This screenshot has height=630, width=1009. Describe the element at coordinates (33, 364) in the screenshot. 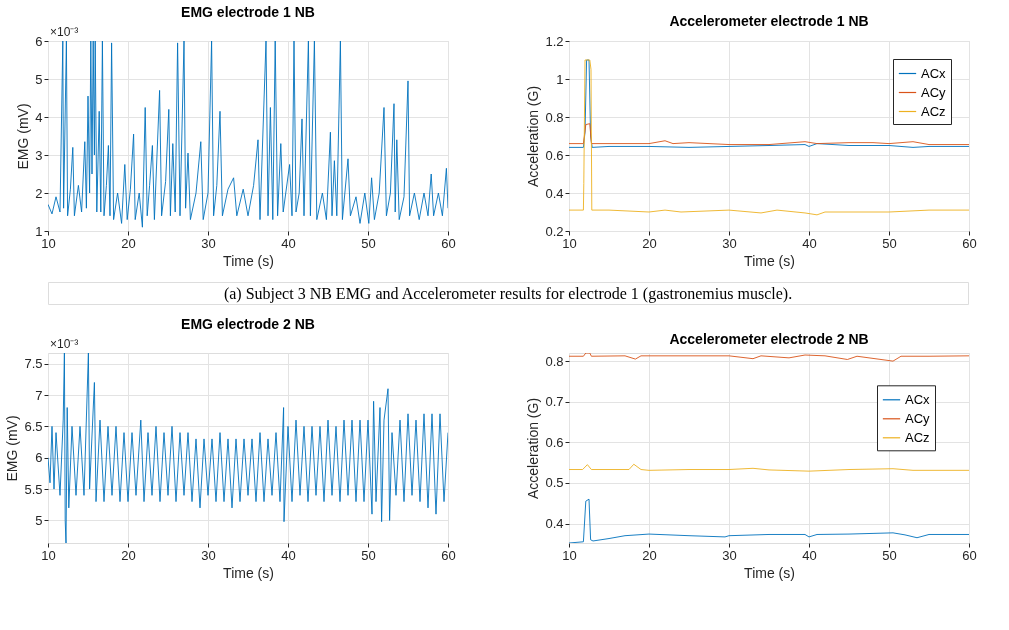

I see `y-tick-label: 7.5` at that location.